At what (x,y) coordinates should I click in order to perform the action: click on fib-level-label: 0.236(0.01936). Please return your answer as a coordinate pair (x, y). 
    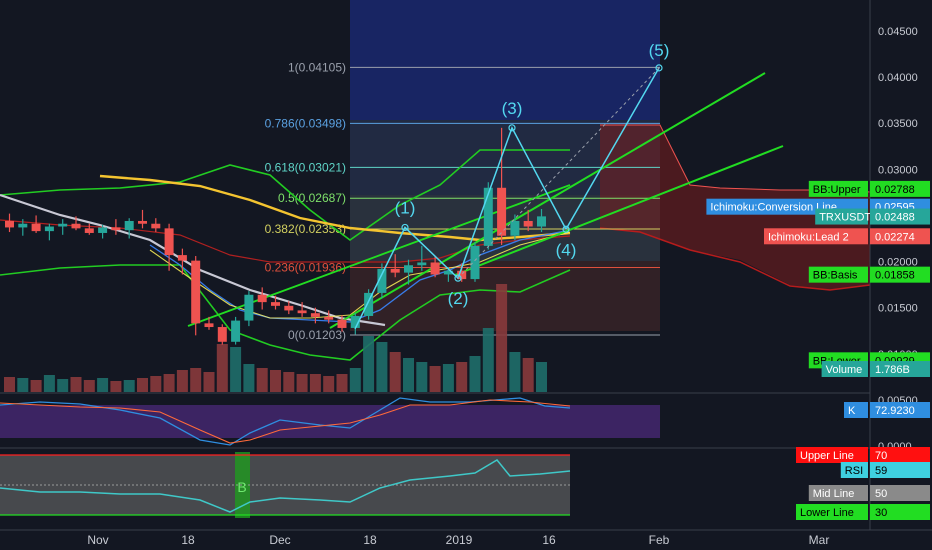
    Looking at the image, I should click on (305, 267).